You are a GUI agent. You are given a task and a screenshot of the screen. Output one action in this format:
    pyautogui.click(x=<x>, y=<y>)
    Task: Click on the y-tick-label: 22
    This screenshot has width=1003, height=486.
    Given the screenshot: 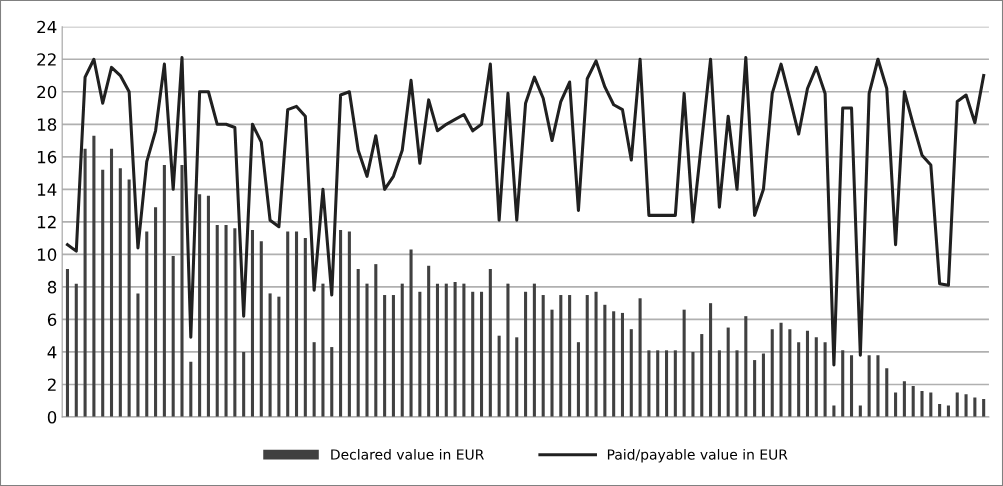 What is the action you would take?
    pyautogui.click(x=46, y=59)
    